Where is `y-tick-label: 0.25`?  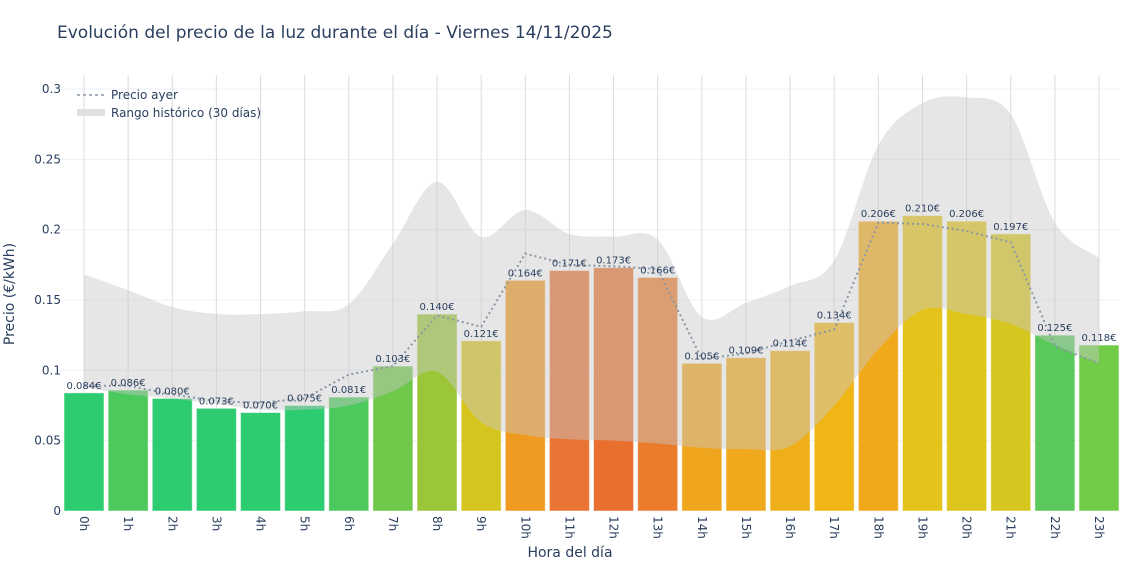 y-tick-label: 0.25 is located at coordinates (47, 159).